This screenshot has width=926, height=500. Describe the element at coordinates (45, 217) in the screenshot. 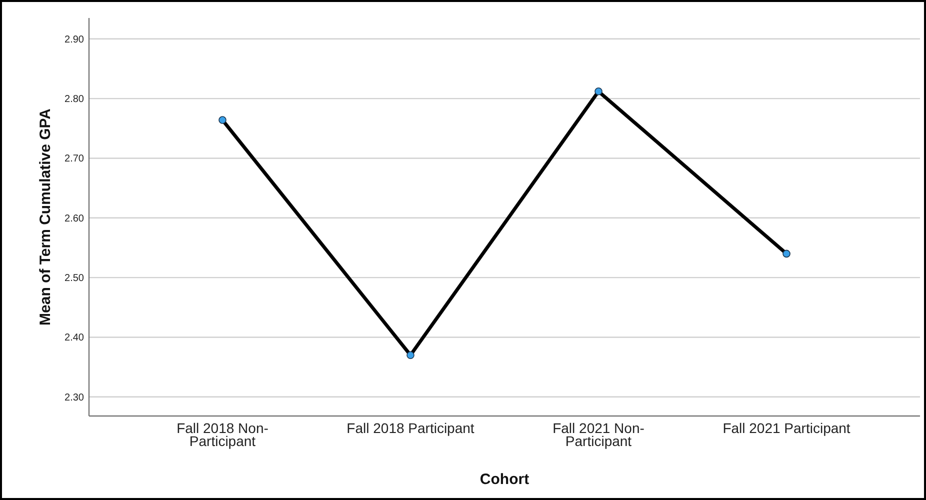

I see `y-axis-title: Mean of Term Cumulative GPA` at that location.